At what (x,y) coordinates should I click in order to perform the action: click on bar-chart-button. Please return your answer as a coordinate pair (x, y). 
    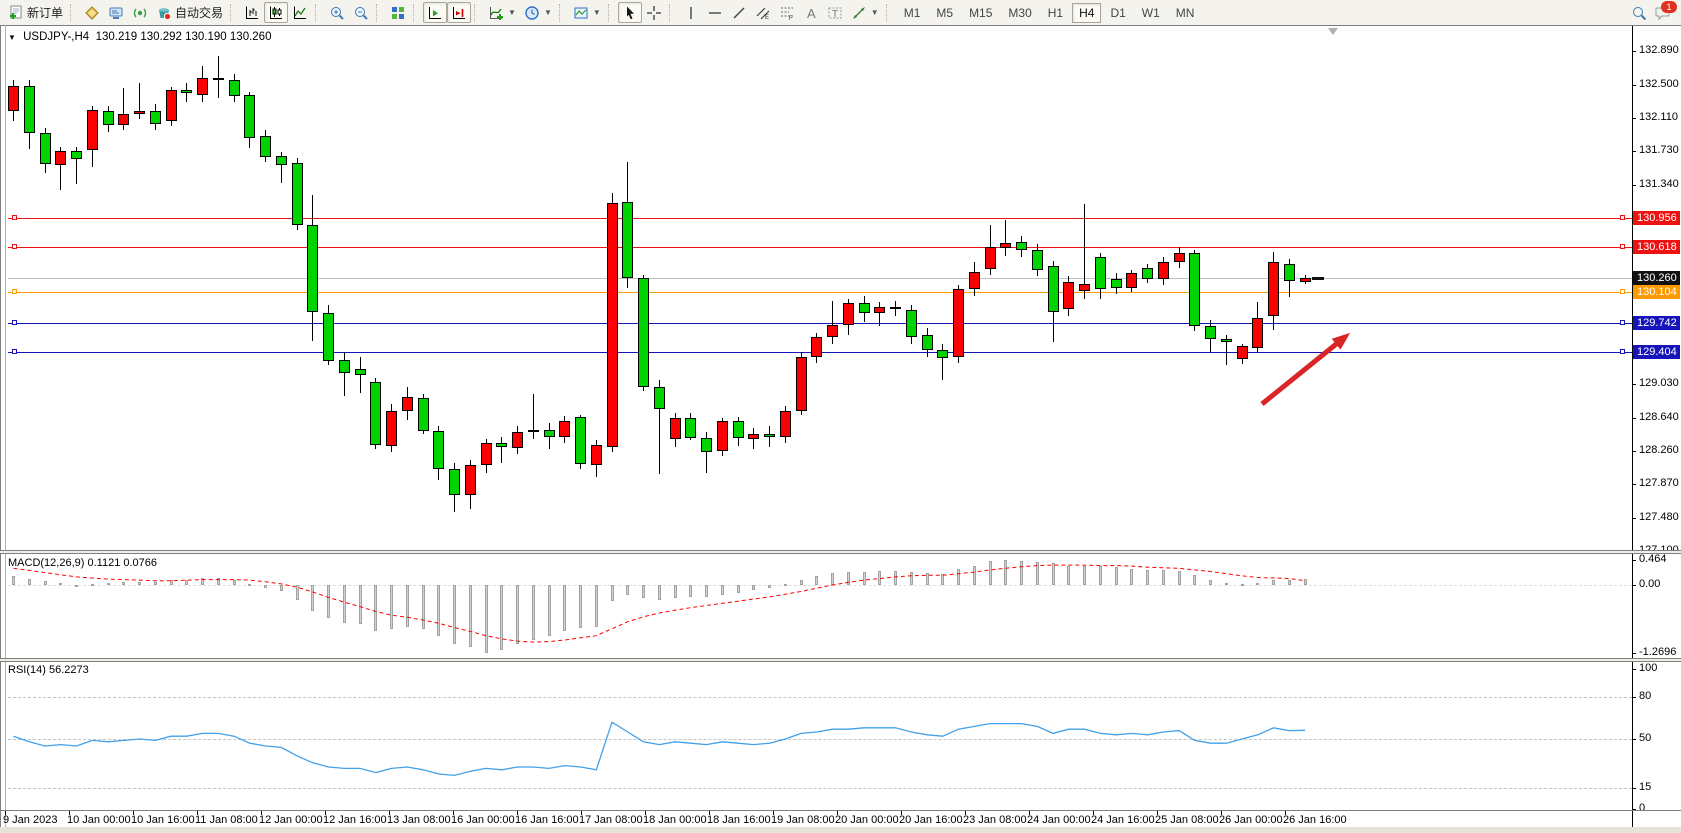
    Looking at the image, I should click on (252, 12).